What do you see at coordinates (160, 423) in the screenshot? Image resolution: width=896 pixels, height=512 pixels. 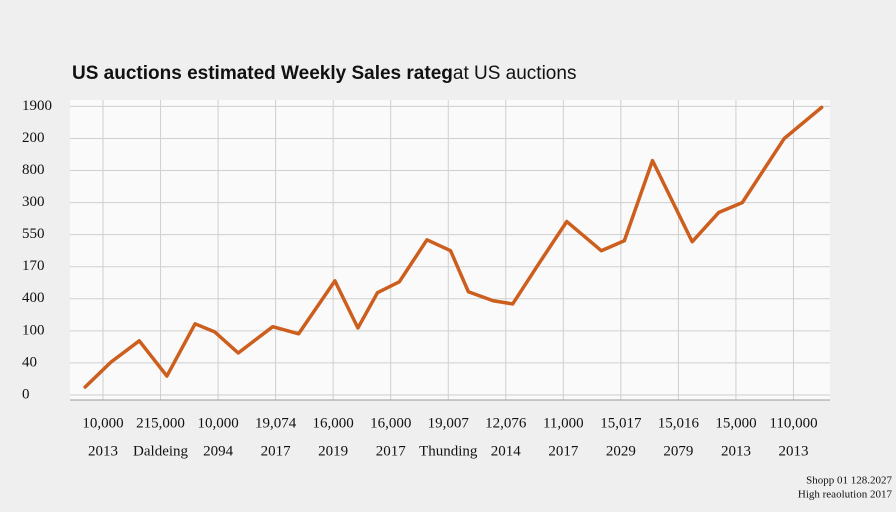 I see `x-tick-label: 215,000` at bounding box center [160, 423].